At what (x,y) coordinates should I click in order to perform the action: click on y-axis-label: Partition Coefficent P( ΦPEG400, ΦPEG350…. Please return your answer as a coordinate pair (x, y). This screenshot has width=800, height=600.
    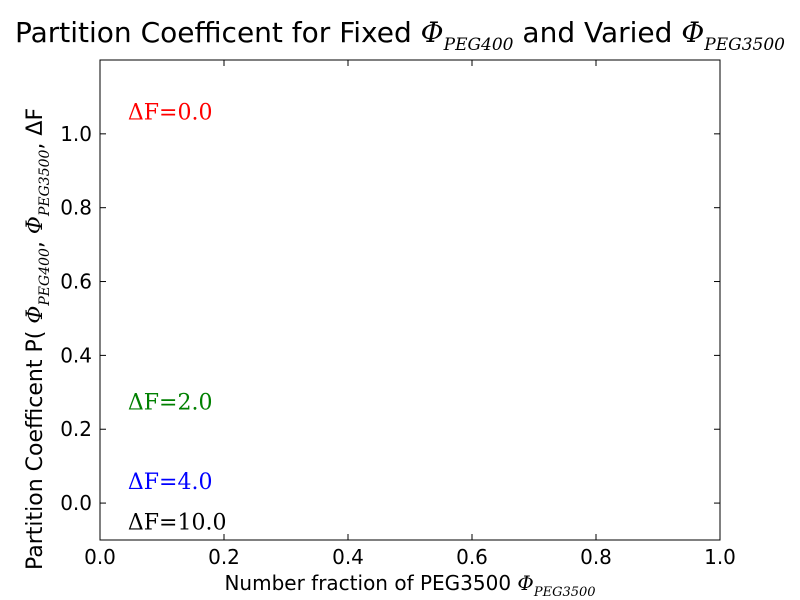
    Looking at the image, I should click on (38, 339).